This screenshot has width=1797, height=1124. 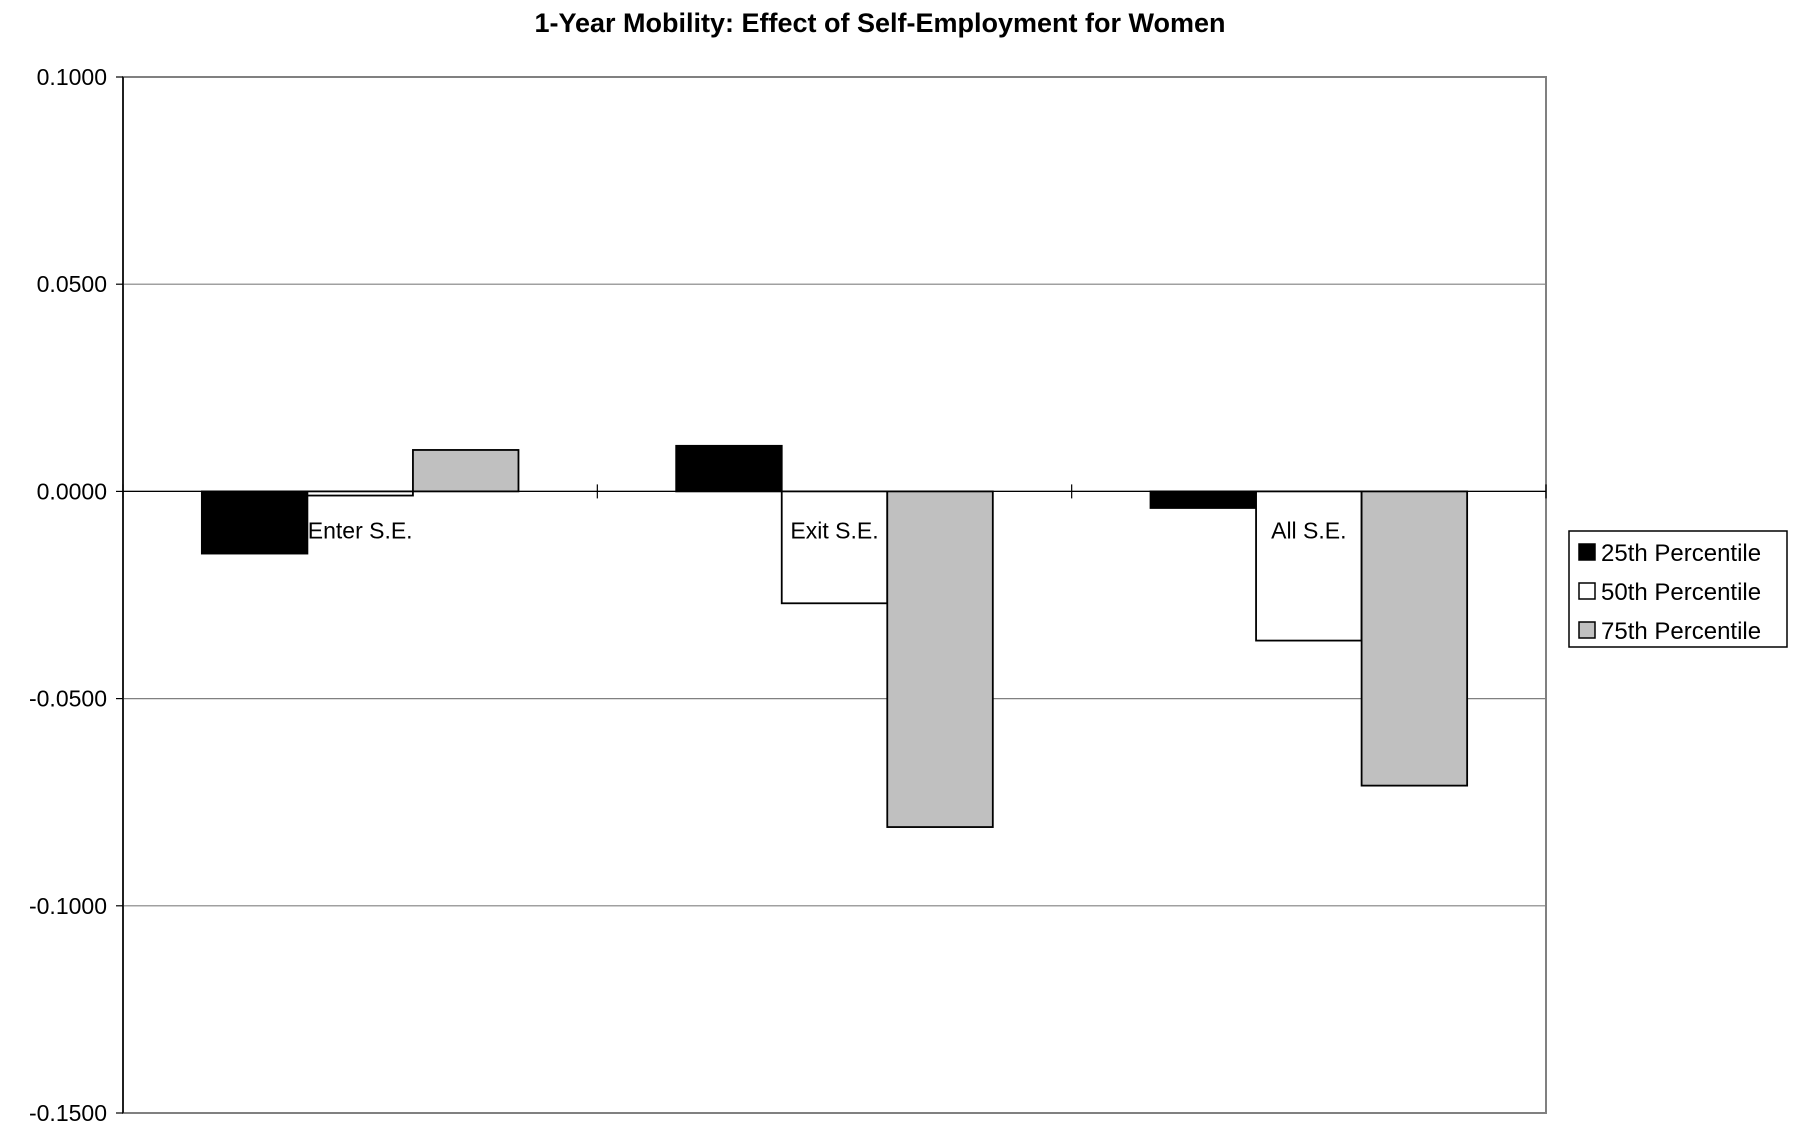 What do you see at coordinates (68, 1112) in the screenshot?
I see `y-tick-label: -0.1500` at bounding box center [68, 1112].